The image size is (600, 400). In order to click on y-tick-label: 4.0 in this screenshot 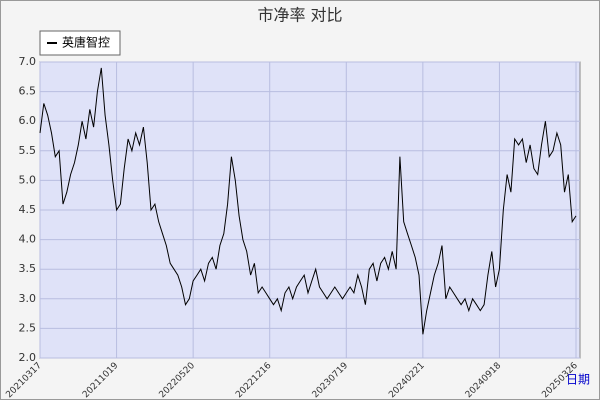, I will do `click(28, 239)`.